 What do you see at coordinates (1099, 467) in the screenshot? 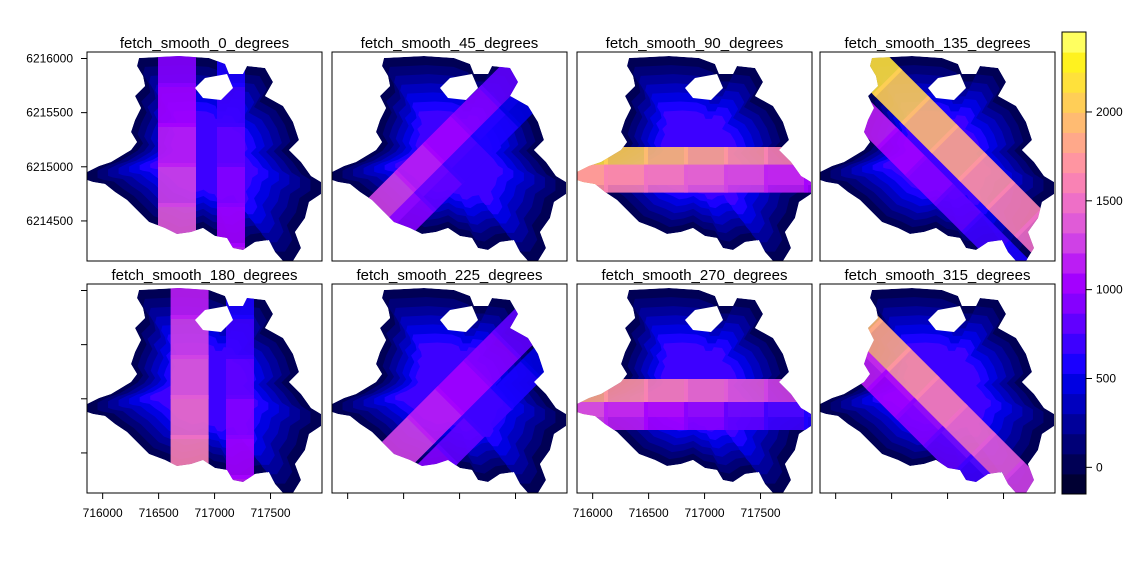
I see `colorbar-tick-label: 0` at bounding box center [1099, 467].